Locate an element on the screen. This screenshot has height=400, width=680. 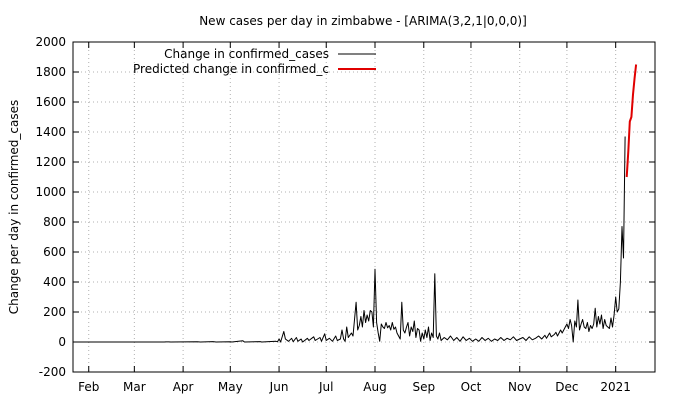
x-tick-label: Nov is located at coordinates (519, 387).